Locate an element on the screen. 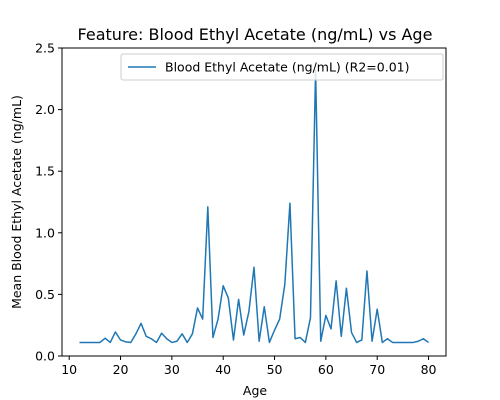 This screenshot has width=500, height=400. x-tick-label: 80 is located at coordinates (429, 369).